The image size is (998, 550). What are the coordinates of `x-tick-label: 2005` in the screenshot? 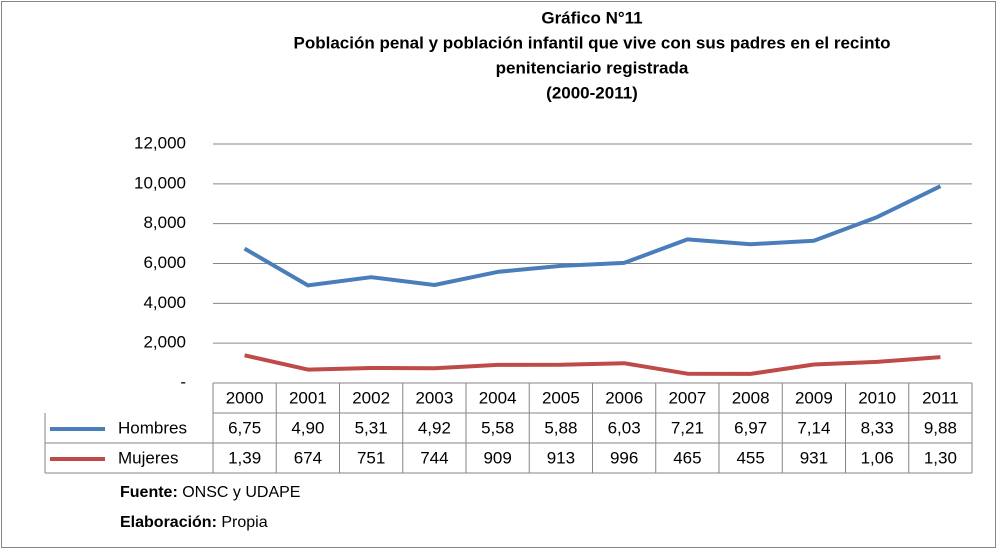 It's located at (561, 397).